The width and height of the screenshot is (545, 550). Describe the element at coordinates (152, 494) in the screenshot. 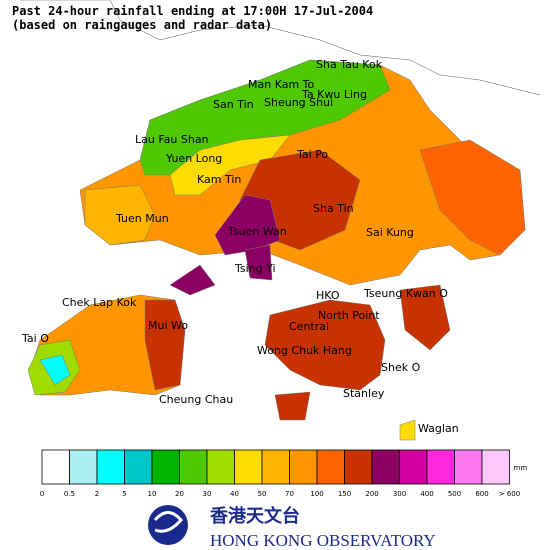

I see `legend-label: 10` at that location.